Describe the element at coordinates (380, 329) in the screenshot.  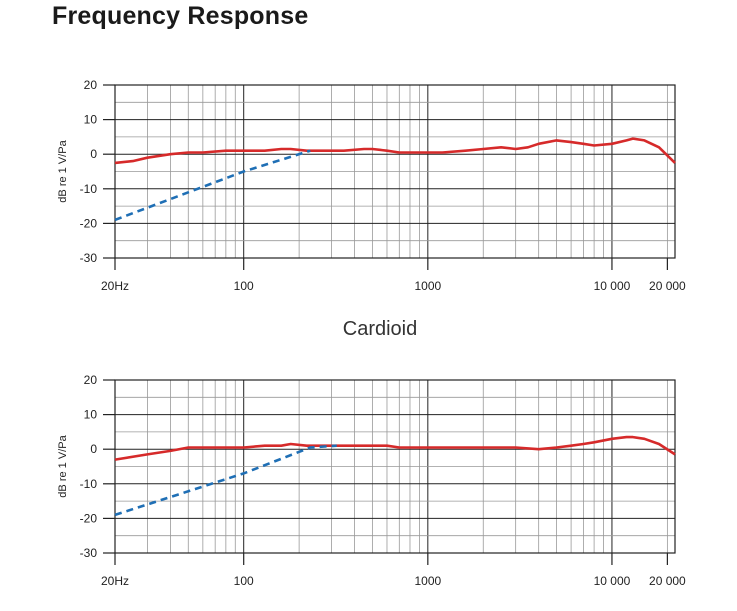
I see `chart-2-title: Cardioid` at that location.